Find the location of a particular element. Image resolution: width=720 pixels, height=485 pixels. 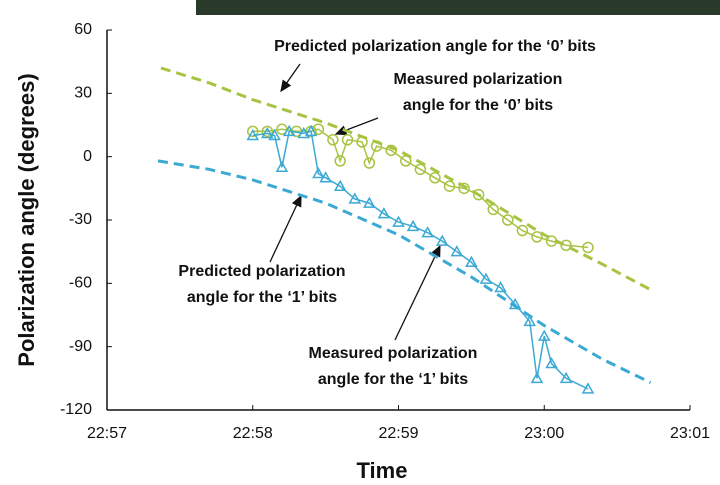

annotation: Predicted polarization is located at coordinates (261, 271).